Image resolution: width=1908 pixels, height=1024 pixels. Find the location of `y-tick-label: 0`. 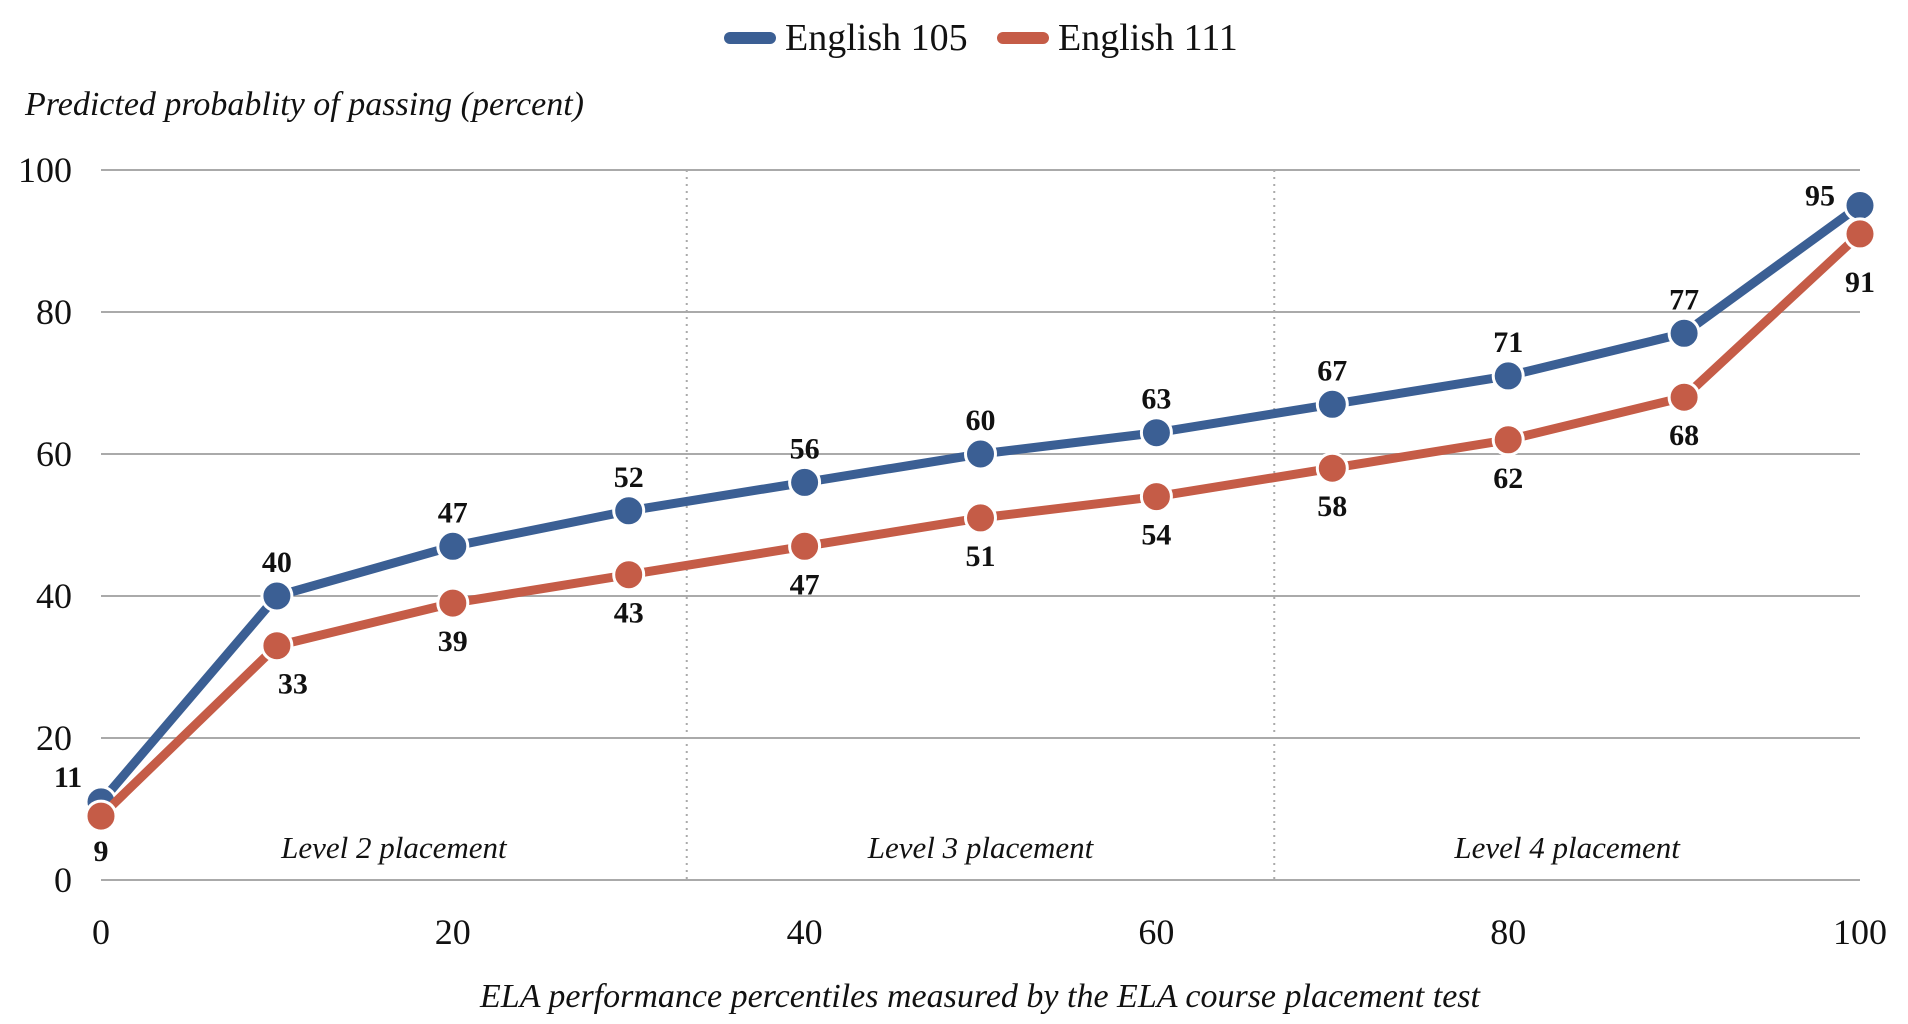

y-tick-label: 0 is located at coordinates (63, 880).